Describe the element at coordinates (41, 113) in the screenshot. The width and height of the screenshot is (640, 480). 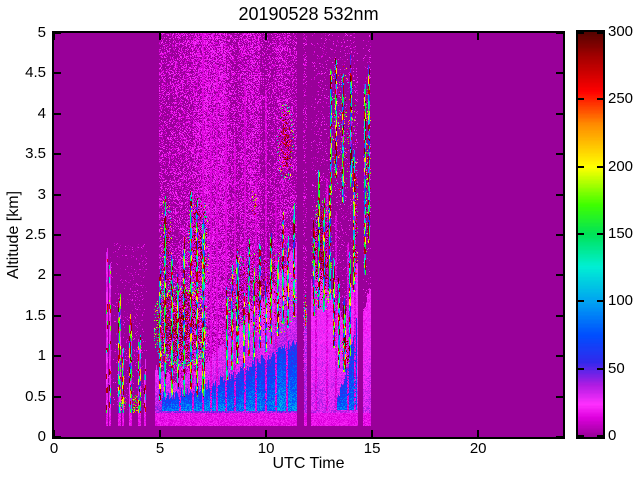
I see `y-tick-label: 4` at that location.